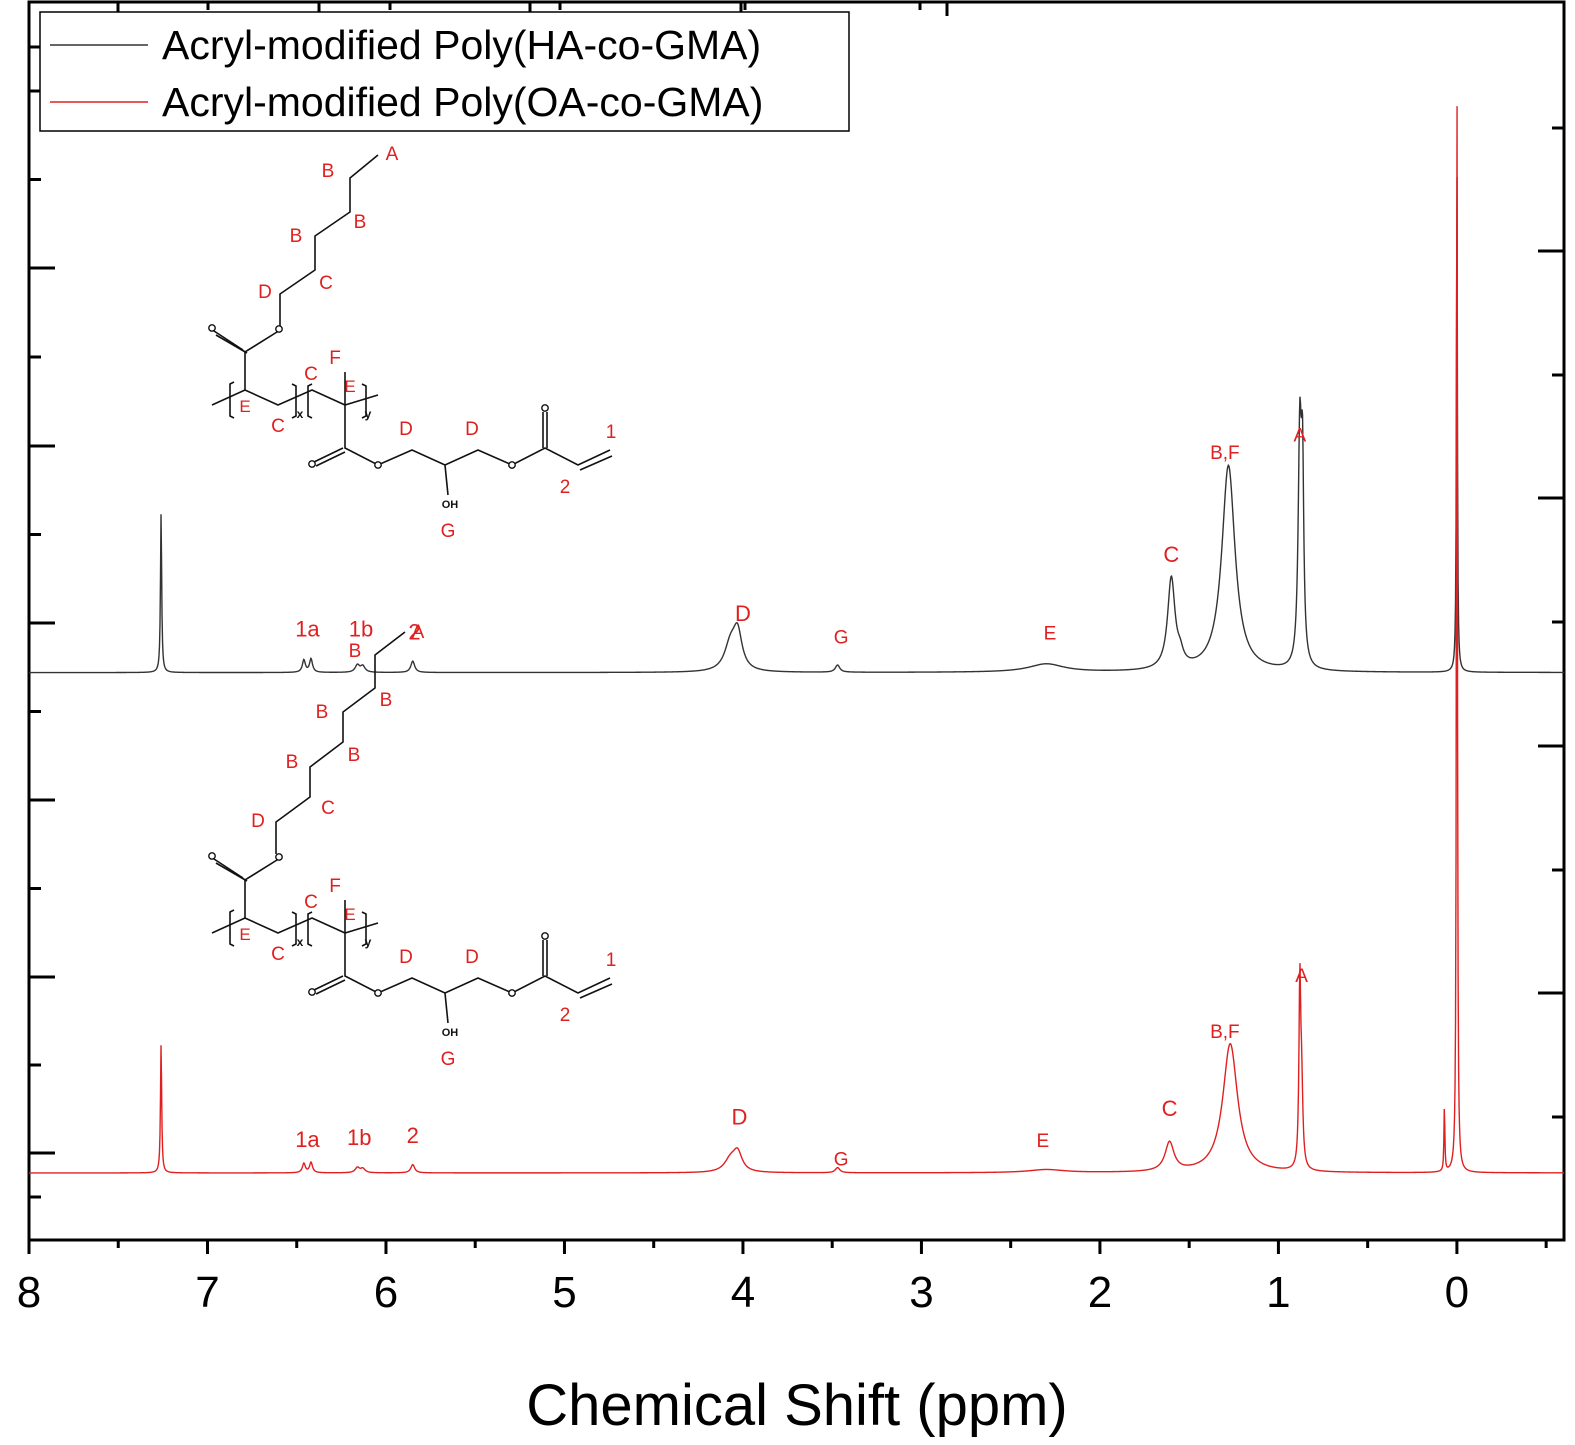 The image size is (1575, 1445). What do you see at coordinates (359, 1137) in the screenshot?
I see `peak-label: 1b` at bounding box center [359, 1137].